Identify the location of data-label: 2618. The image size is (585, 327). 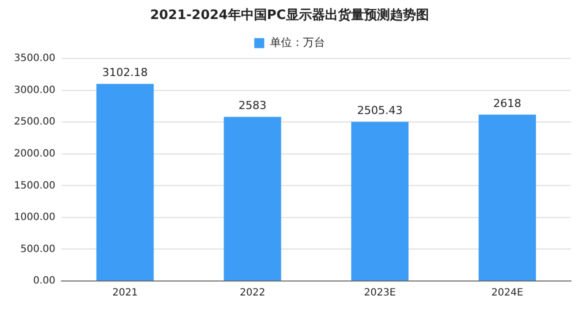
(507, 103).